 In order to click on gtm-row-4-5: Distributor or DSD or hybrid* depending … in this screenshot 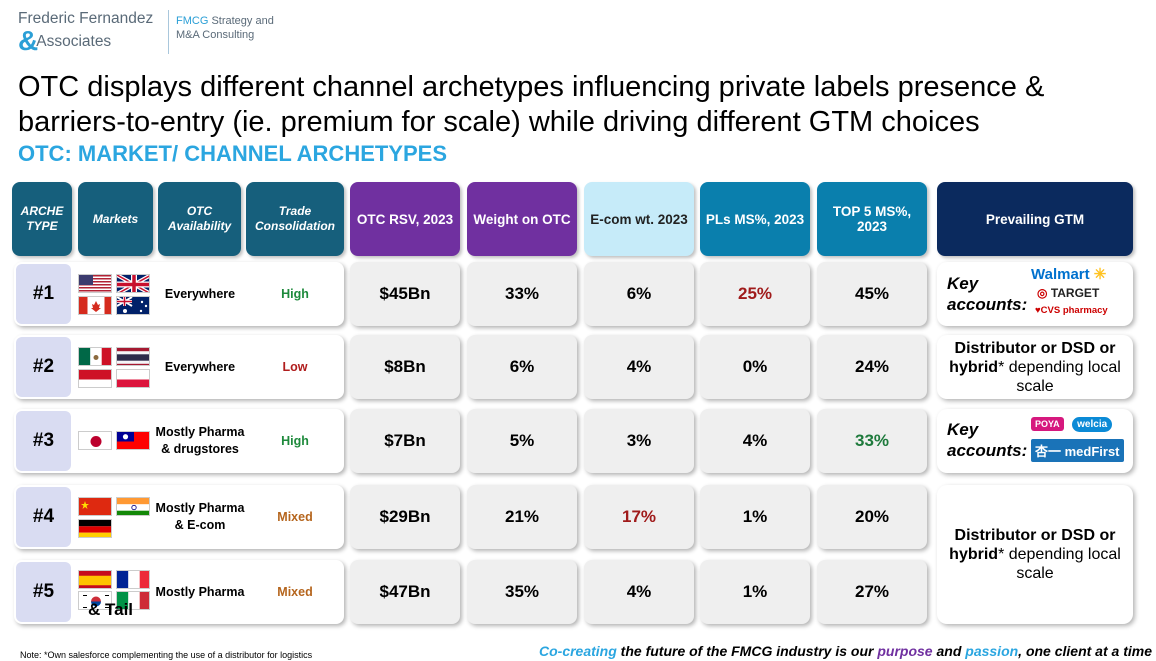, I will do `click(1035, 554)`.